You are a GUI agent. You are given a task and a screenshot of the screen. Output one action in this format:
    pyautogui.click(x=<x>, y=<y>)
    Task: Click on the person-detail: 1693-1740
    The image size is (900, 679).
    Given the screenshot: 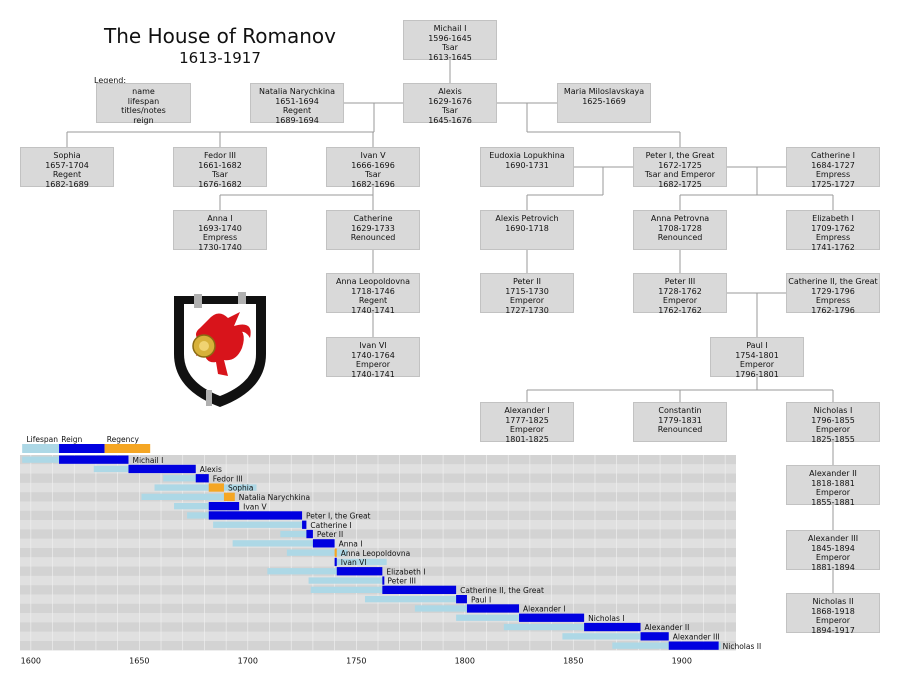 What is the action you would take?
    pyautogui.click(x=220, y=228)
    